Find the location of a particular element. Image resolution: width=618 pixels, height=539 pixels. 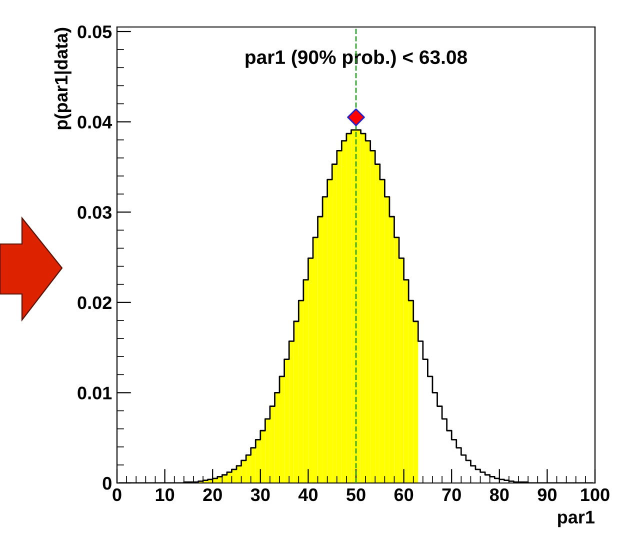

text: par1 (90% prob.) < 63.08 is located at coordinates (356, 59).